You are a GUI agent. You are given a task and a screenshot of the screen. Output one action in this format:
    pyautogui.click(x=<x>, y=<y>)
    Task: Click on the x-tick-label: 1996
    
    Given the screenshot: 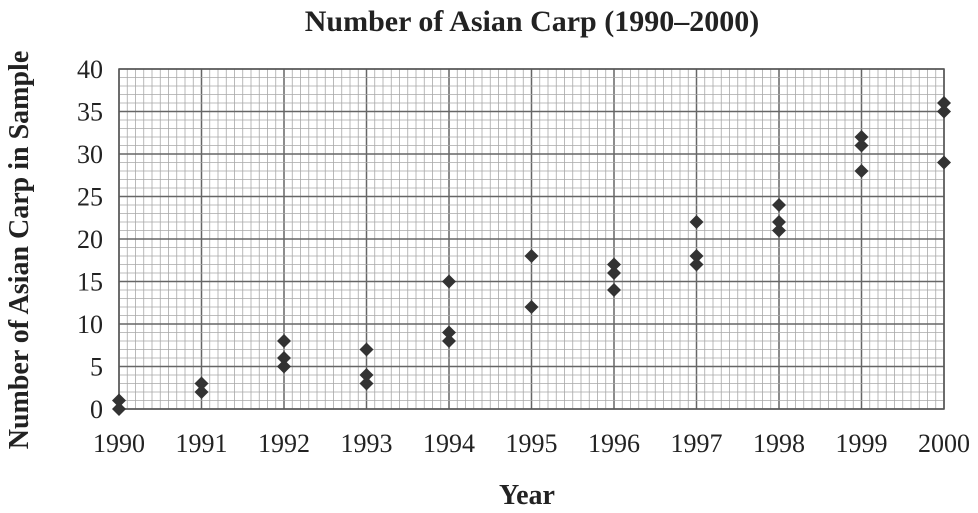 What is the action you would take?
    pyautogui.click(x=614, y=443)
    